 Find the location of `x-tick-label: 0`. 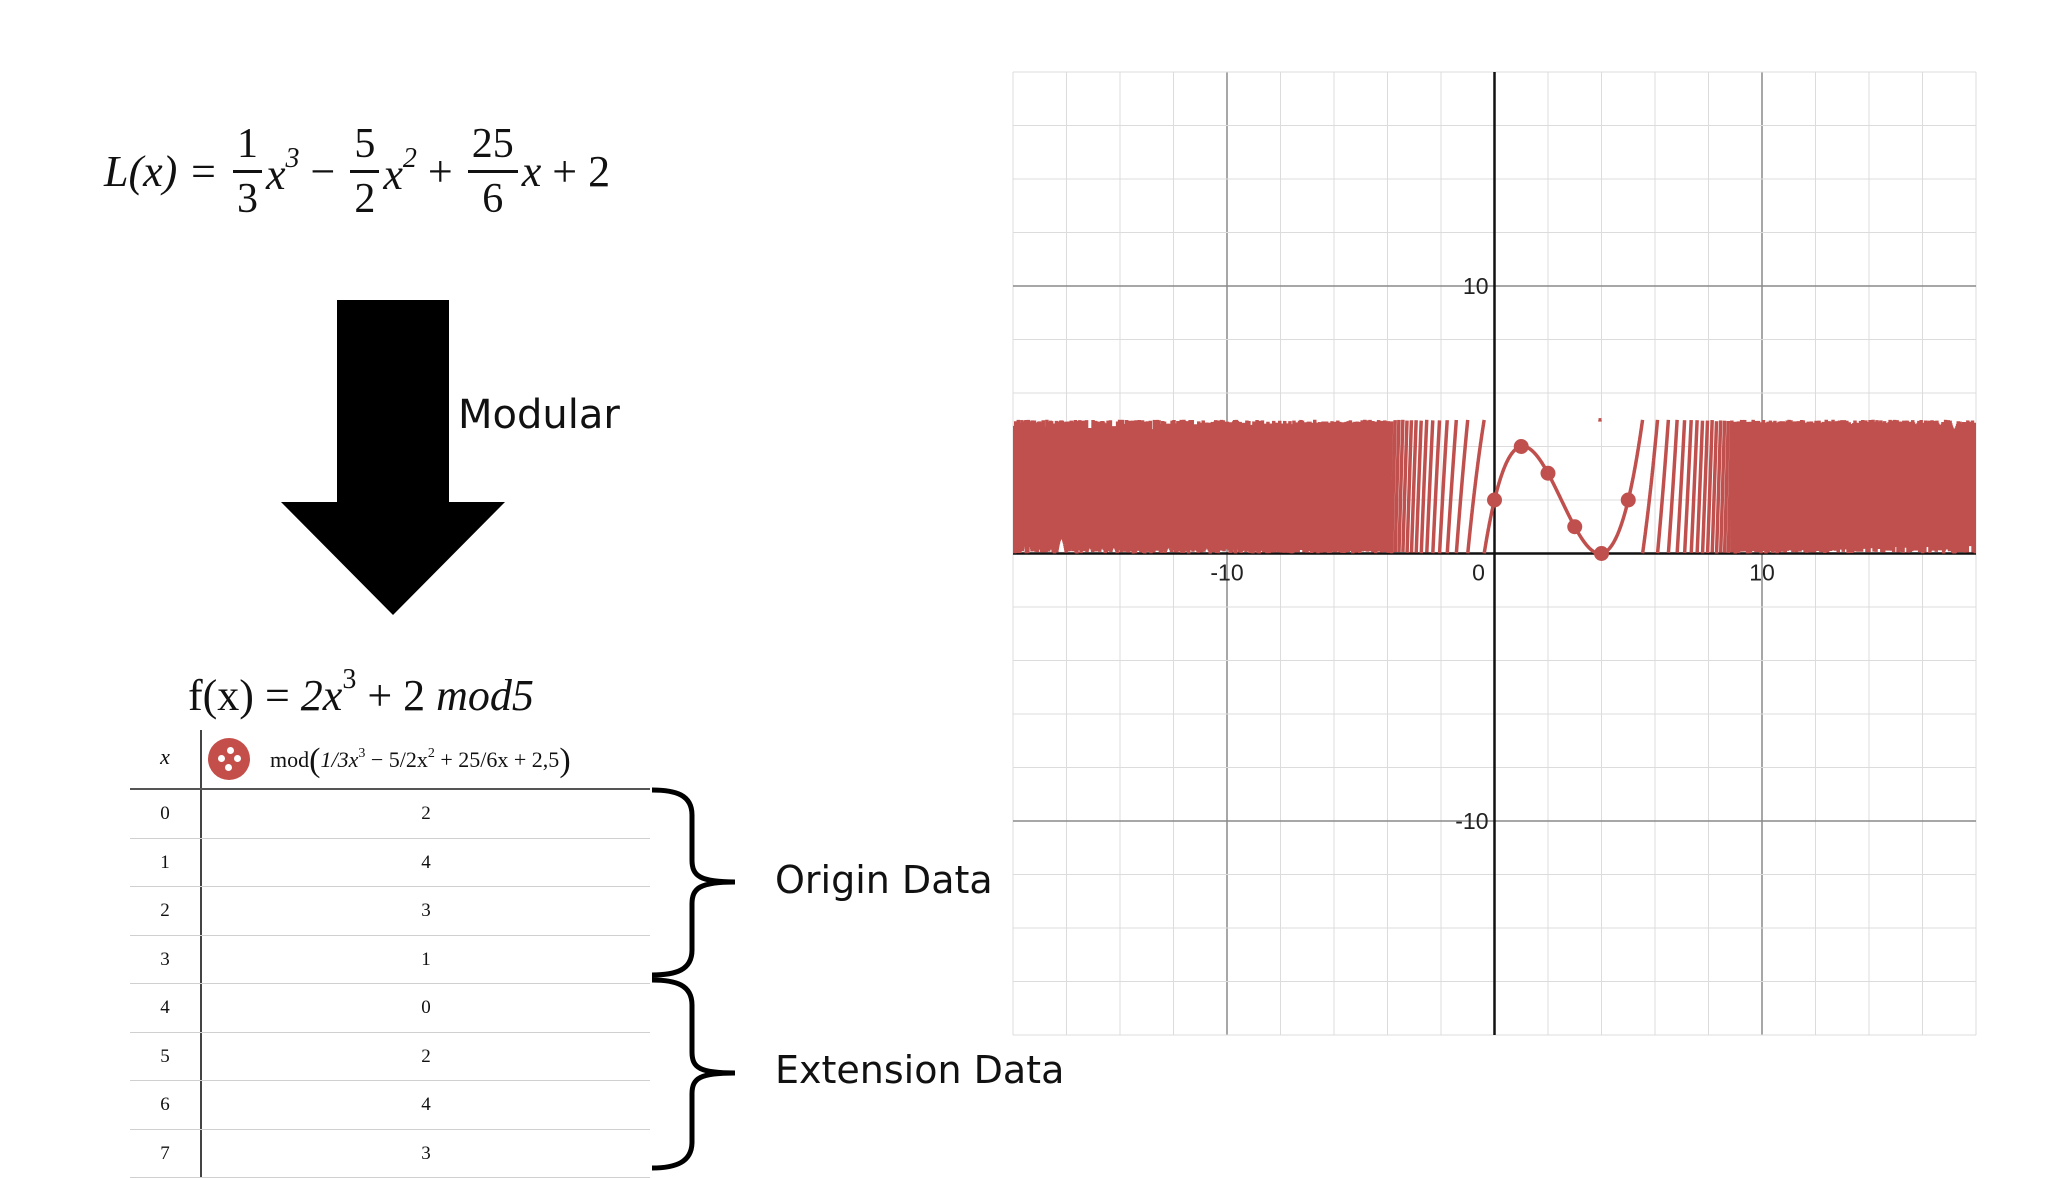

x-tick-label: 0 is located at coordinates (1478, 573).